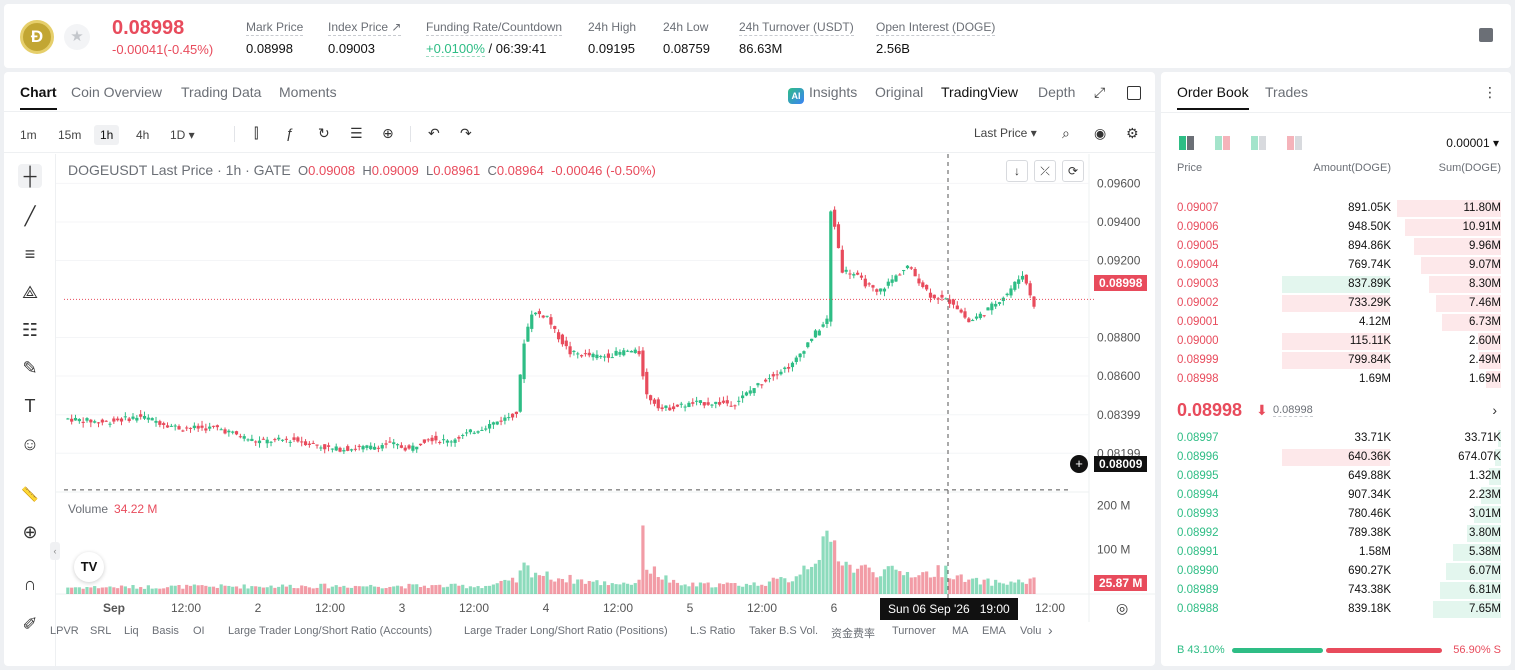 The width and height of the screenshot is (1515, 670). Describe the element at coordinates (1336, 514) in the screenshot. I see `bid-row: 0.08993 780.46K 3.01M` at that location.